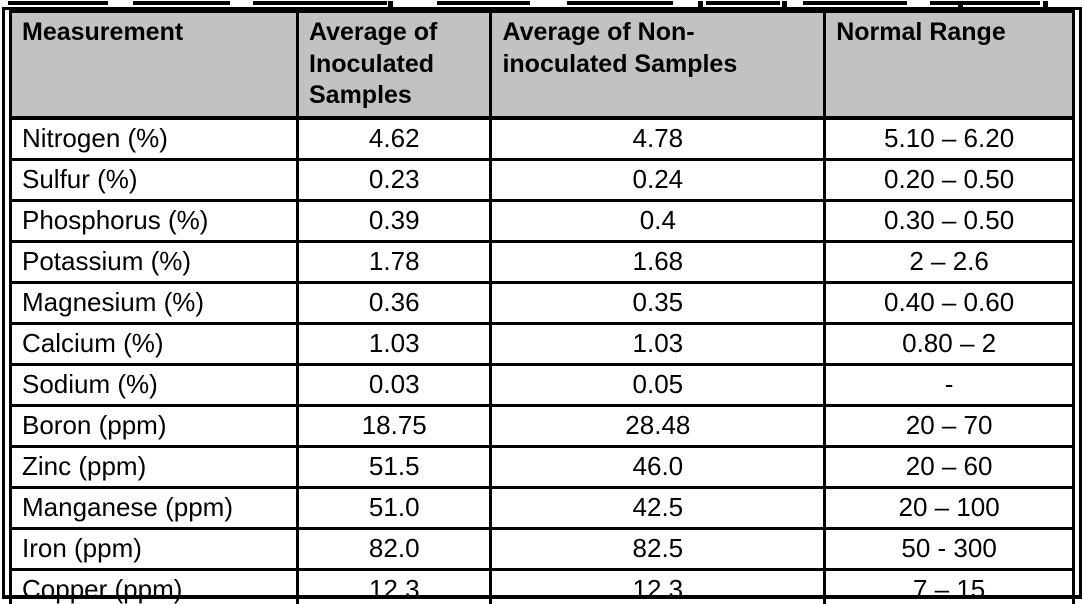 The width and height of the screenshot is (1084, 604). Describe the element at coordinates (949, 343) in the screenshot. I see `cell-normal-range: 0.80 – 2` at that location.